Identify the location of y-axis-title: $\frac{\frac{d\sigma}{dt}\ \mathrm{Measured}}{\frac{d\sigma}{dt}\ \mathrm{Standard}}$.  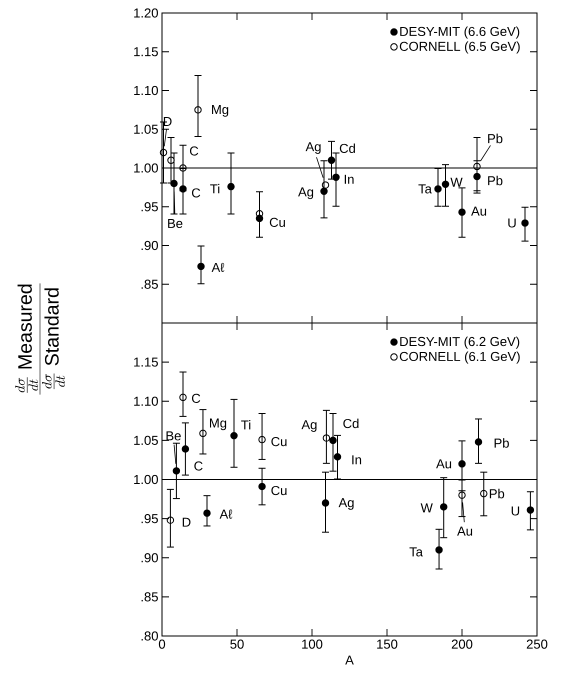
(40, 339).